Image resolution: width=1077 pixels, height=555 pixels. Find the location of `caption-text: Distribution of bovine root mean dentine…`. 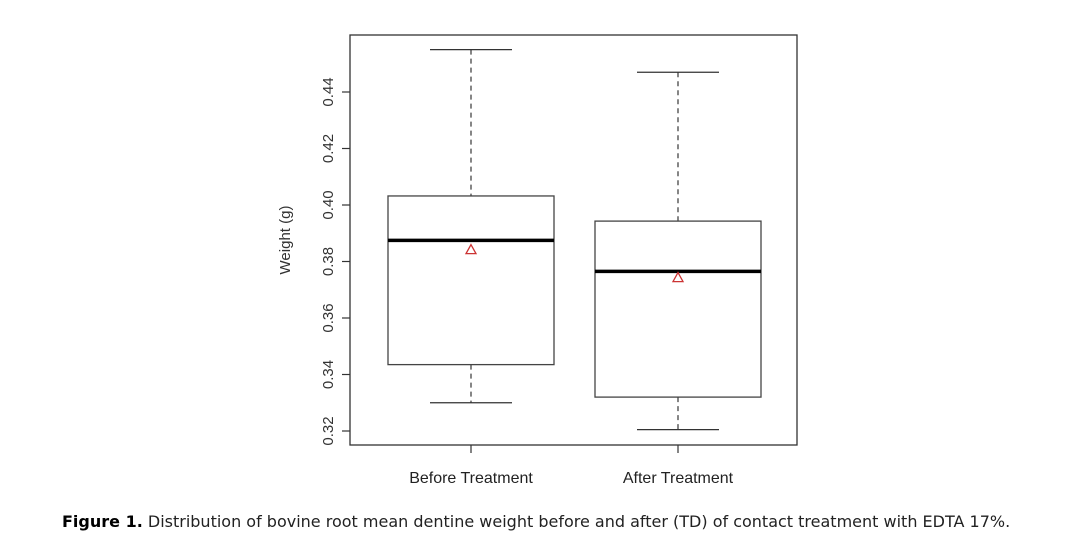

caption-text: Distribution of bovine root mean dentine… is located at coordinates (576, 521).